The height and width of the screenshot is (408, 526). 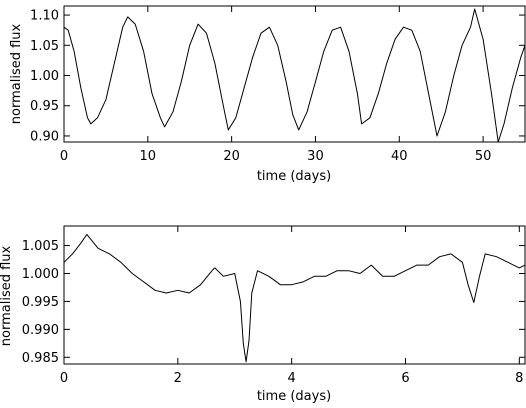 What do you see at coordinates (44, 46) in the screenshot?
I see `y-tick-label: 1.05` at bounding box center [44, 46].